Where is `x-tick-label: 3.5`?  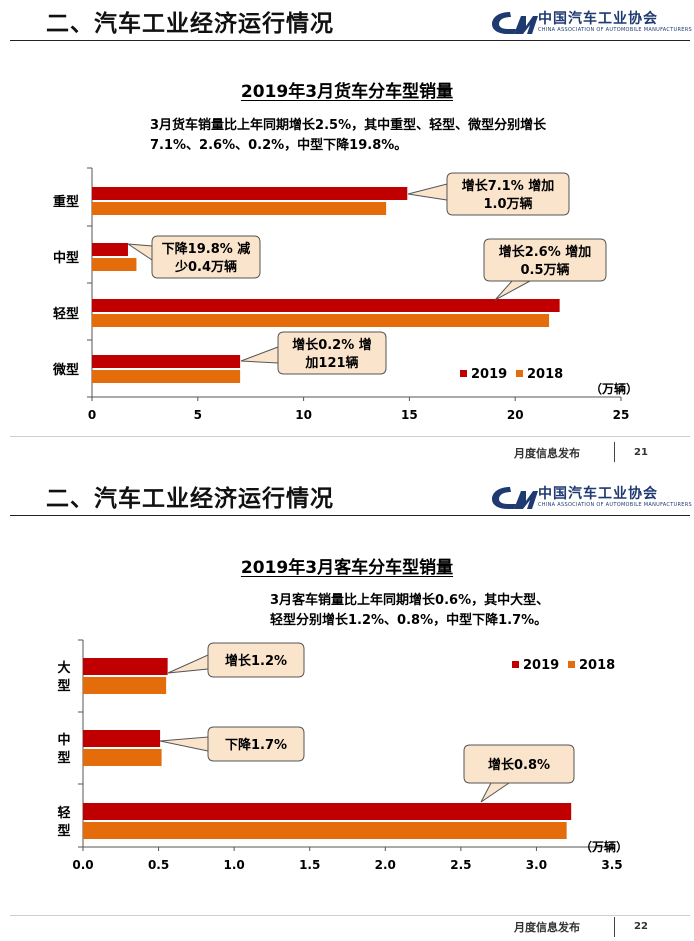
x-tick-label: 3.5 is located at coordinates (611, 865).